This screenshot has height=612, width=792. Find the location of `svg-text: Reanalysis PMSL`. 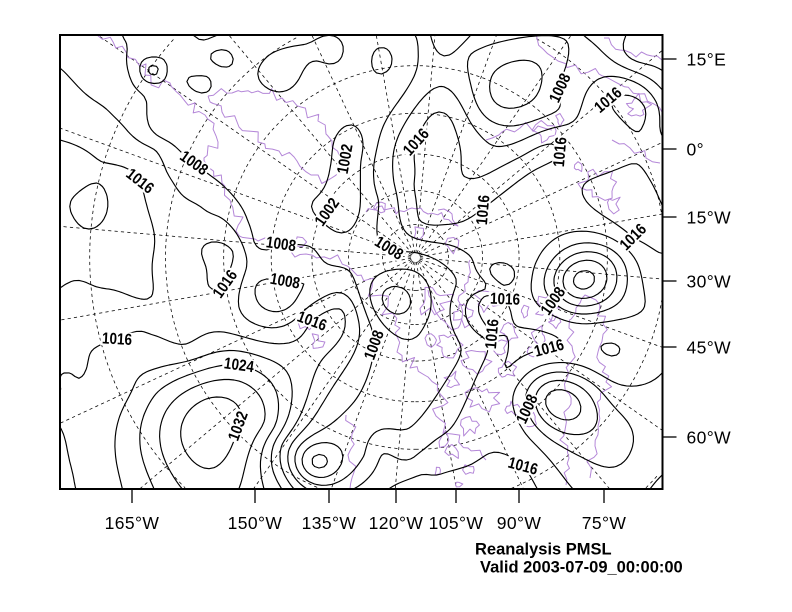

svg-text: Reanalysis PMSL is located at coordinates (543, 550).